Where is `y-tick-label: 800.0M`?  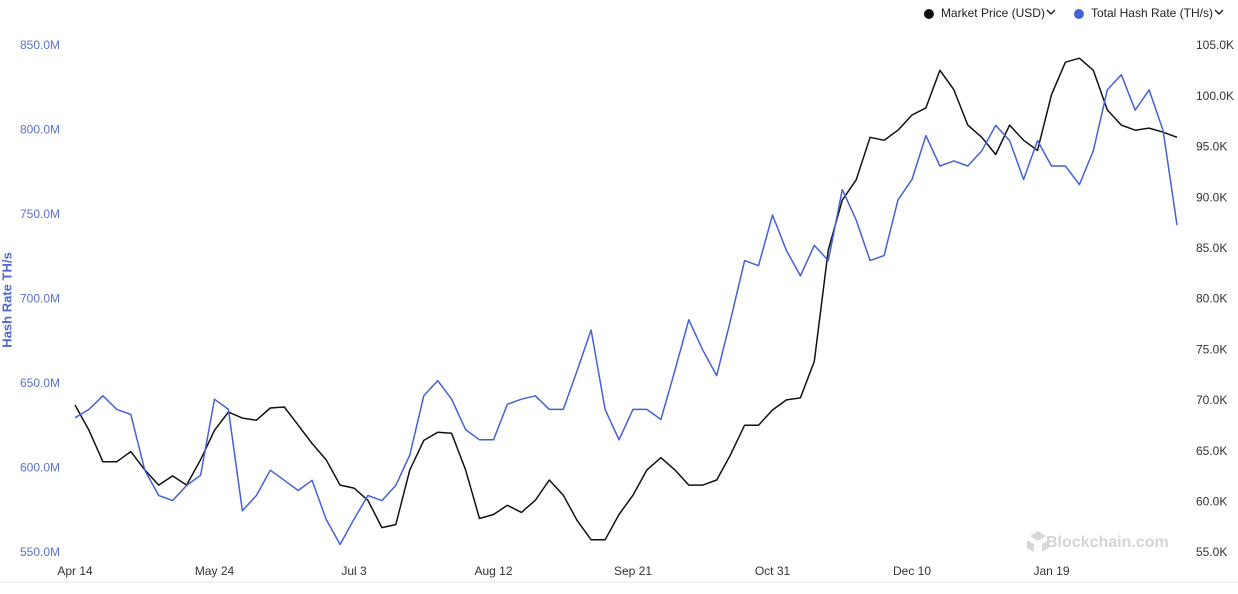 y-tick-label: 800.0M is located at coordinates (40, 130).